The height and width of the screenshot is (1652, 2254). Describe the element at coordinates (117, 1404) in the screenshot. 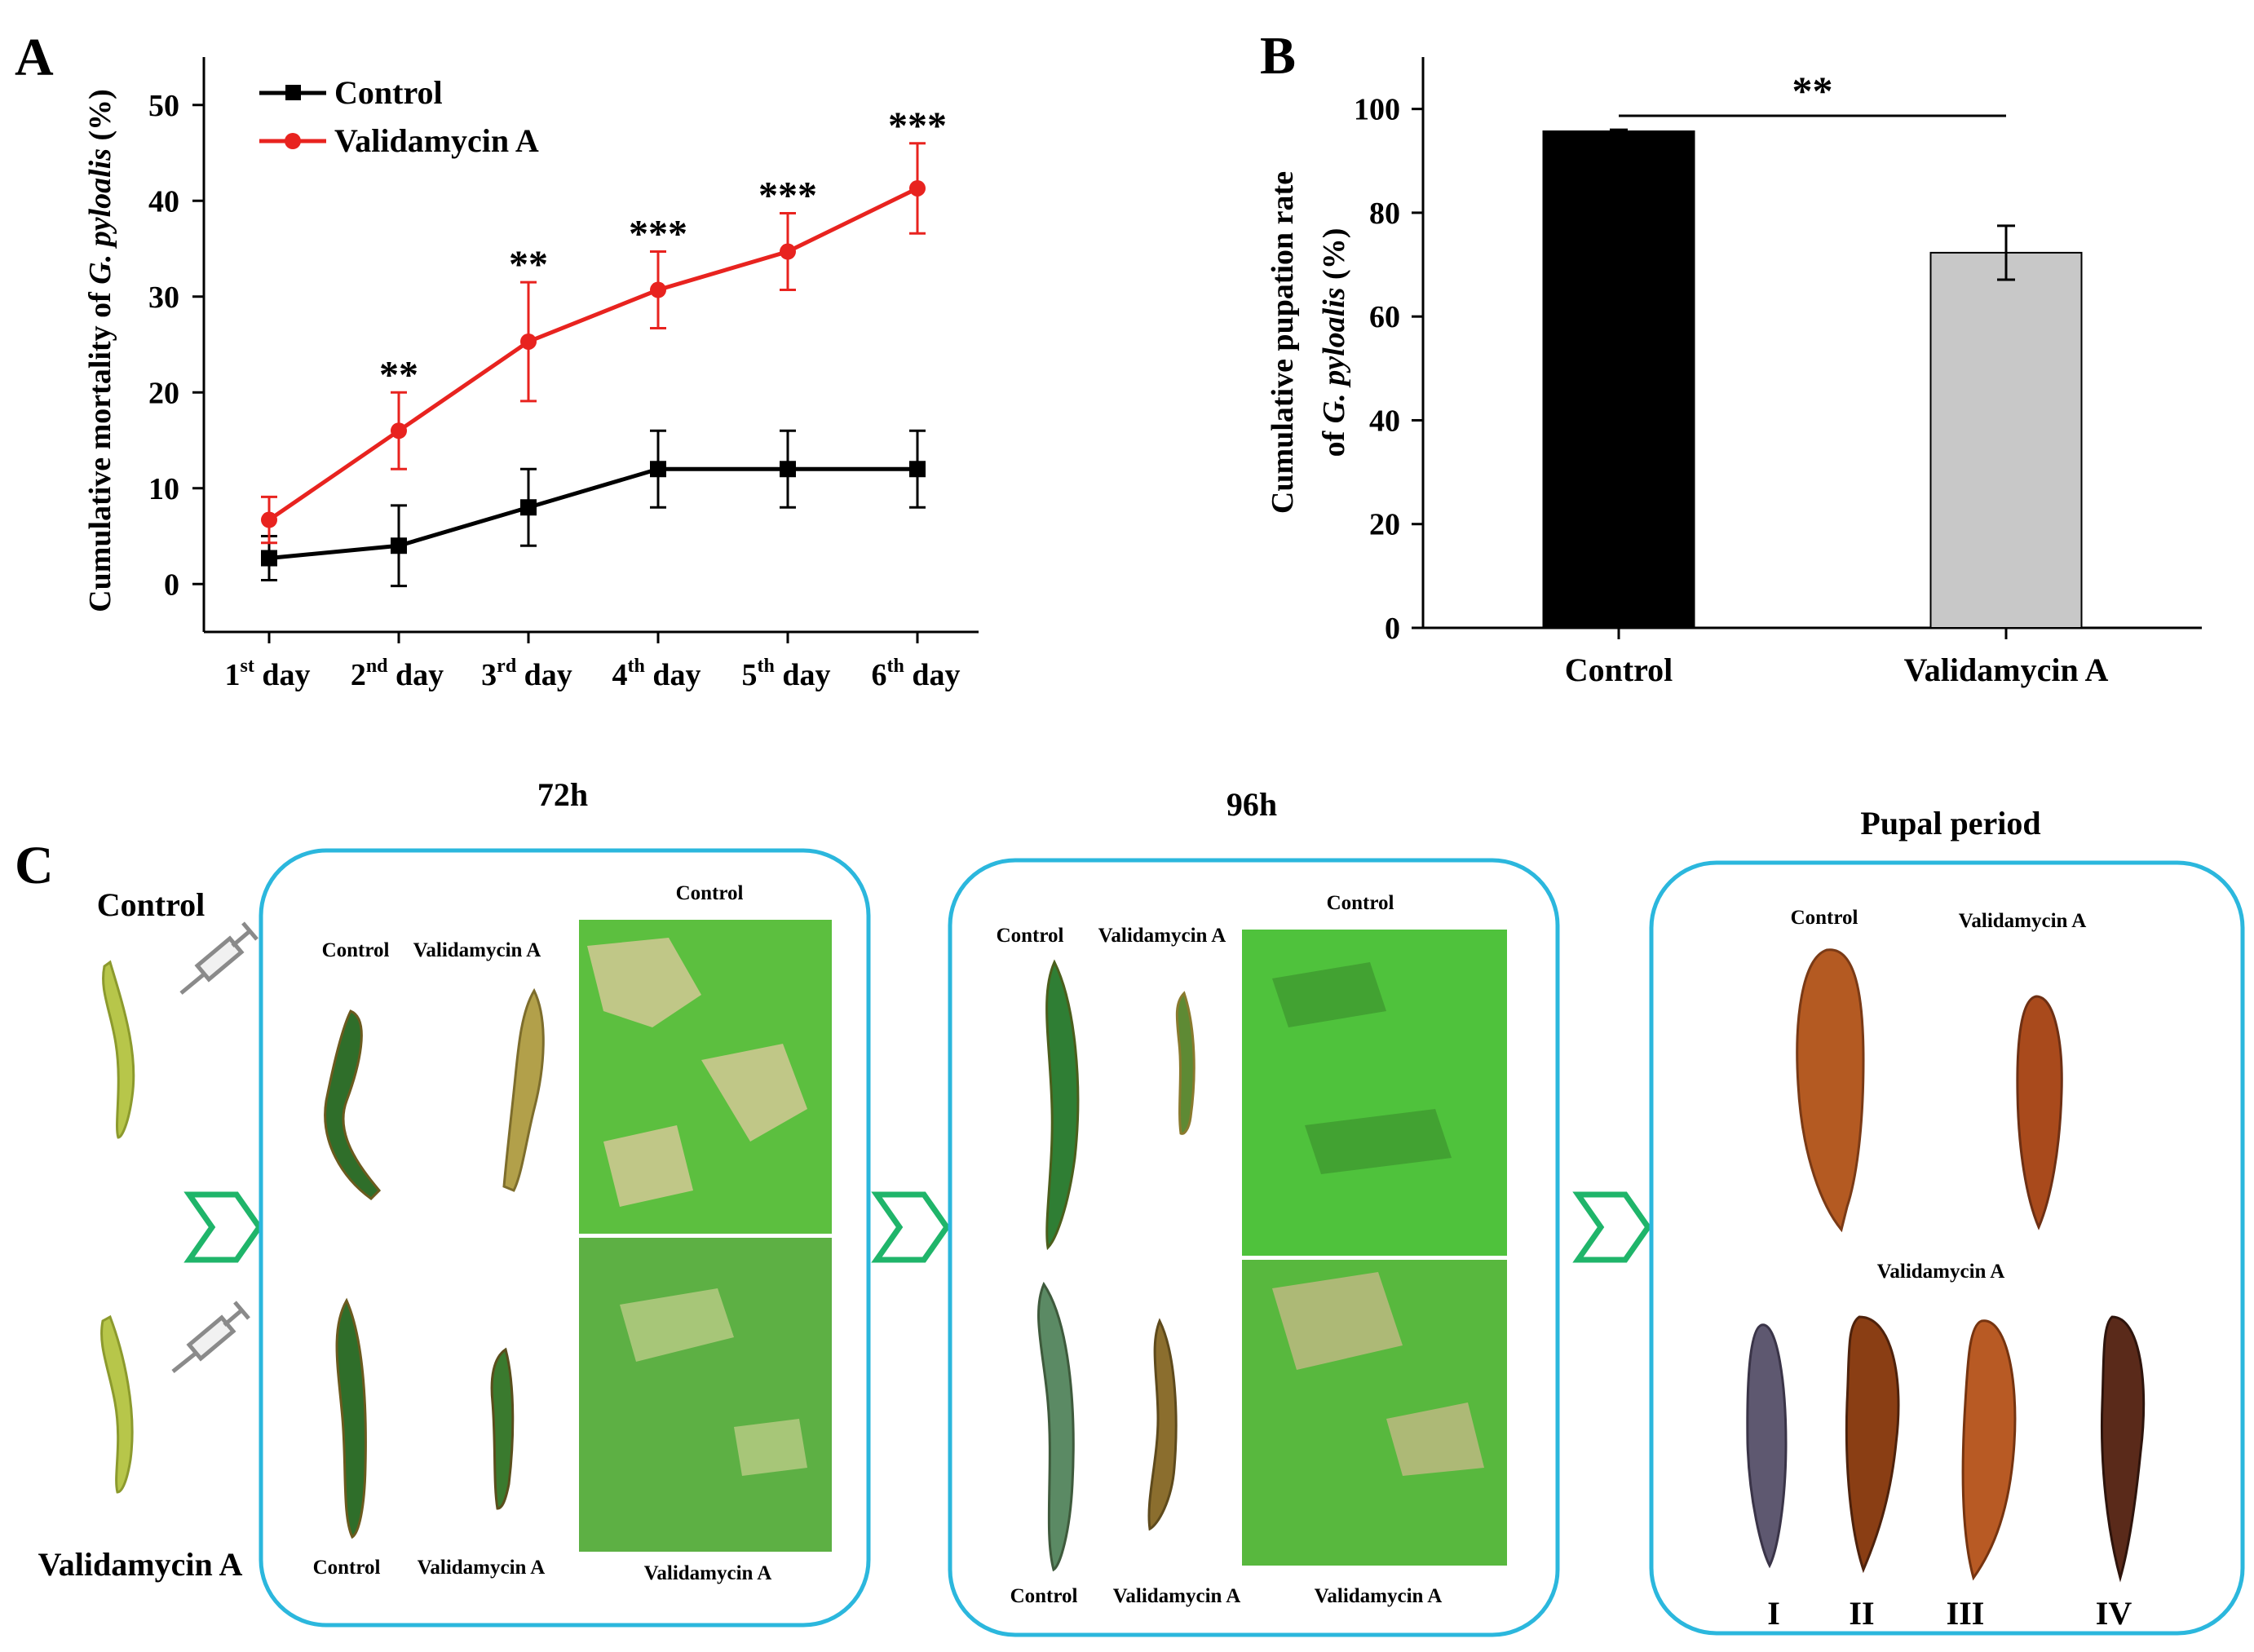

I see `left-treatment-larva` at that location.